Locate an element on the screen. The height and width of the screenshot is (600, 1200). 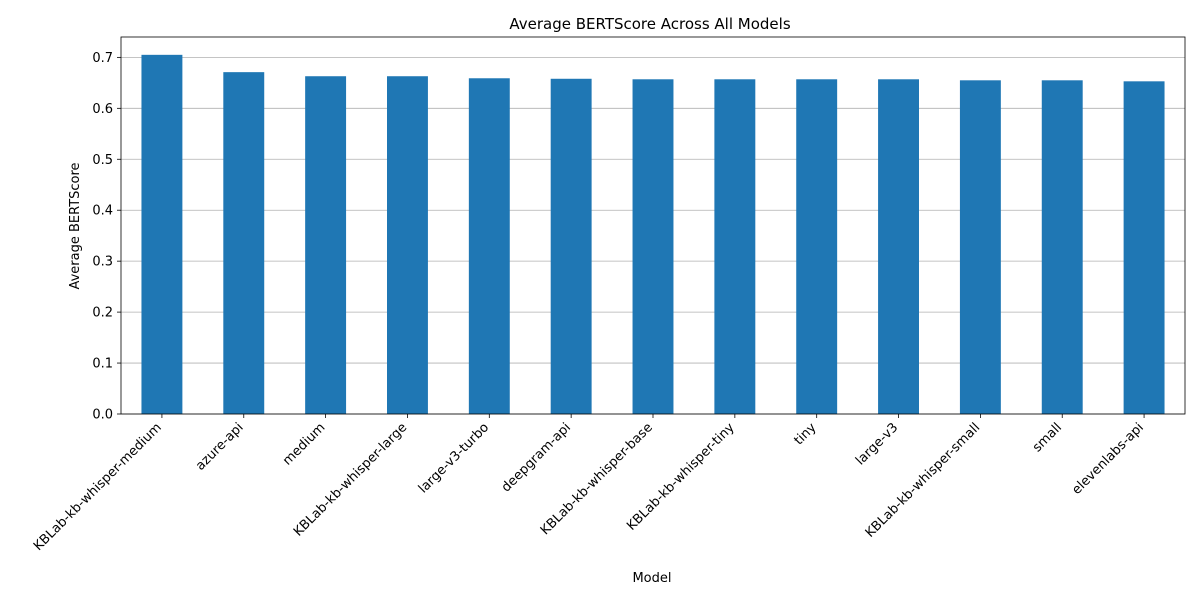
y-tick-label: 0.4 is located at coordinates (102, 211).